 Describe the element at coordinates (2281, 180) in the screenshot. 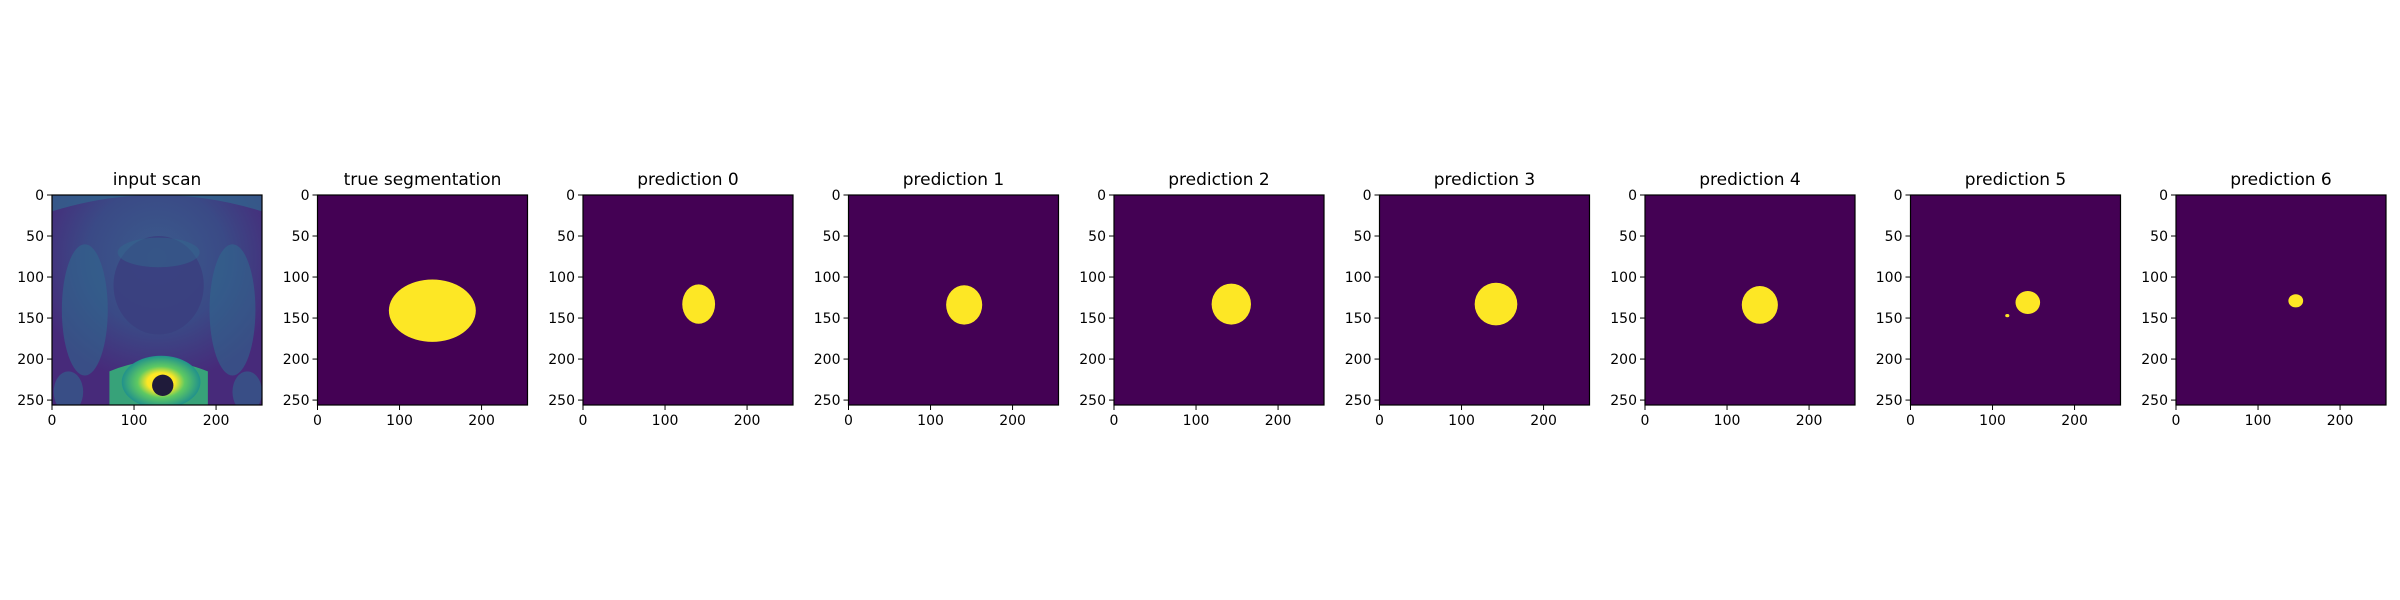

I see `panel-title: prediction 6` at that location.